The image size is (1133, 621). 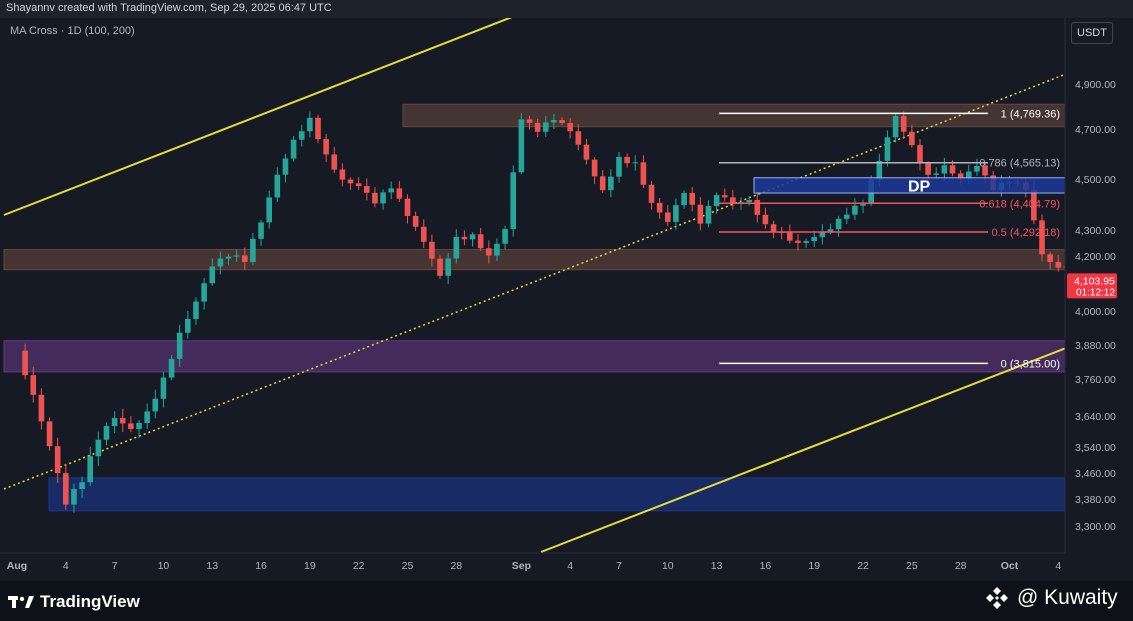 I want to click on y-tick-label: 4,900.00, so click(x=1095, y=85).